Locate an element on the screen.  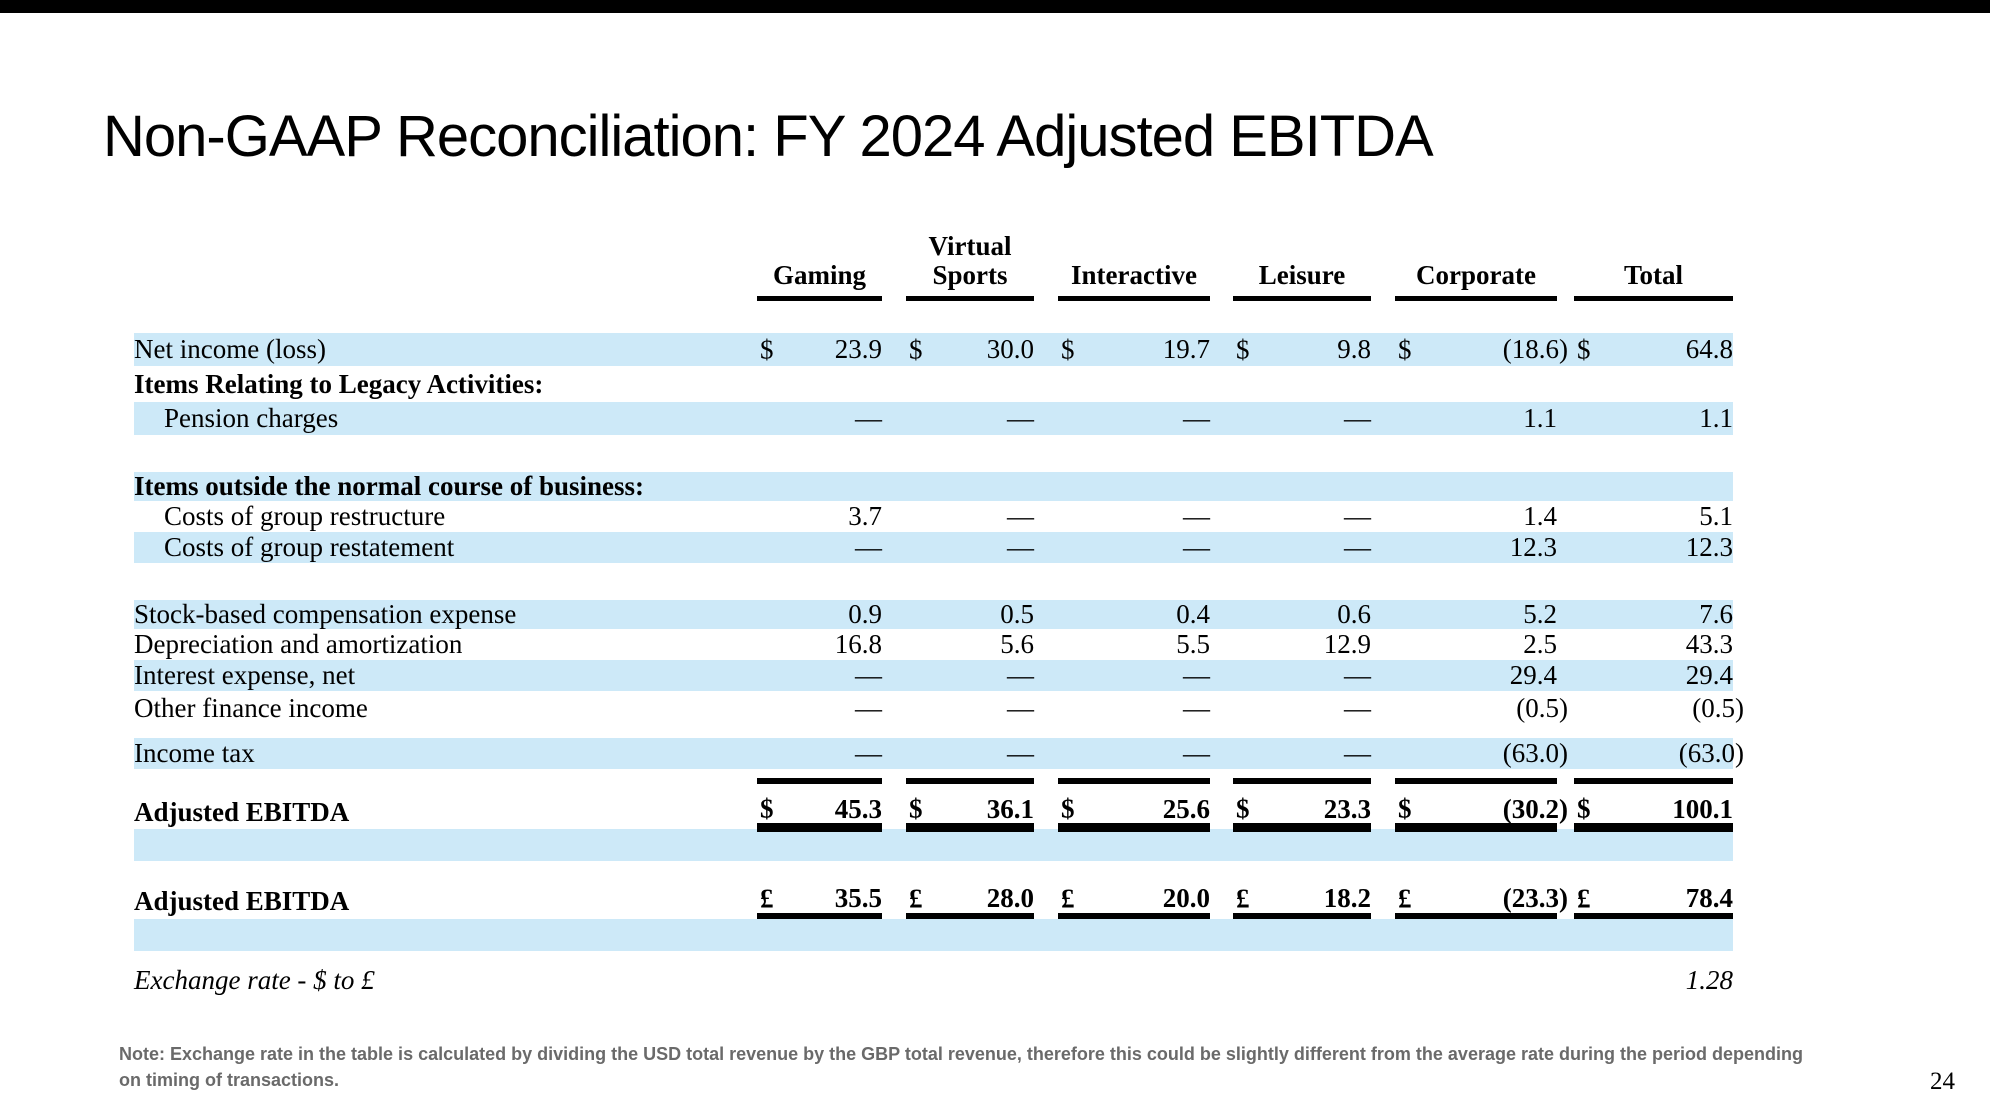
value-cell: 43.3 is located at coordinates (1653, 644).